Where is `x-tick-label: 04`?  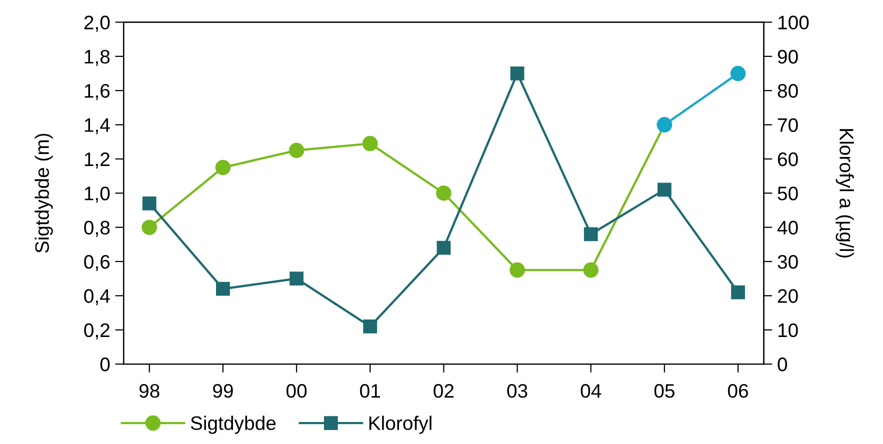
x-tick-label: 04 is located at coordinates (591, 391).